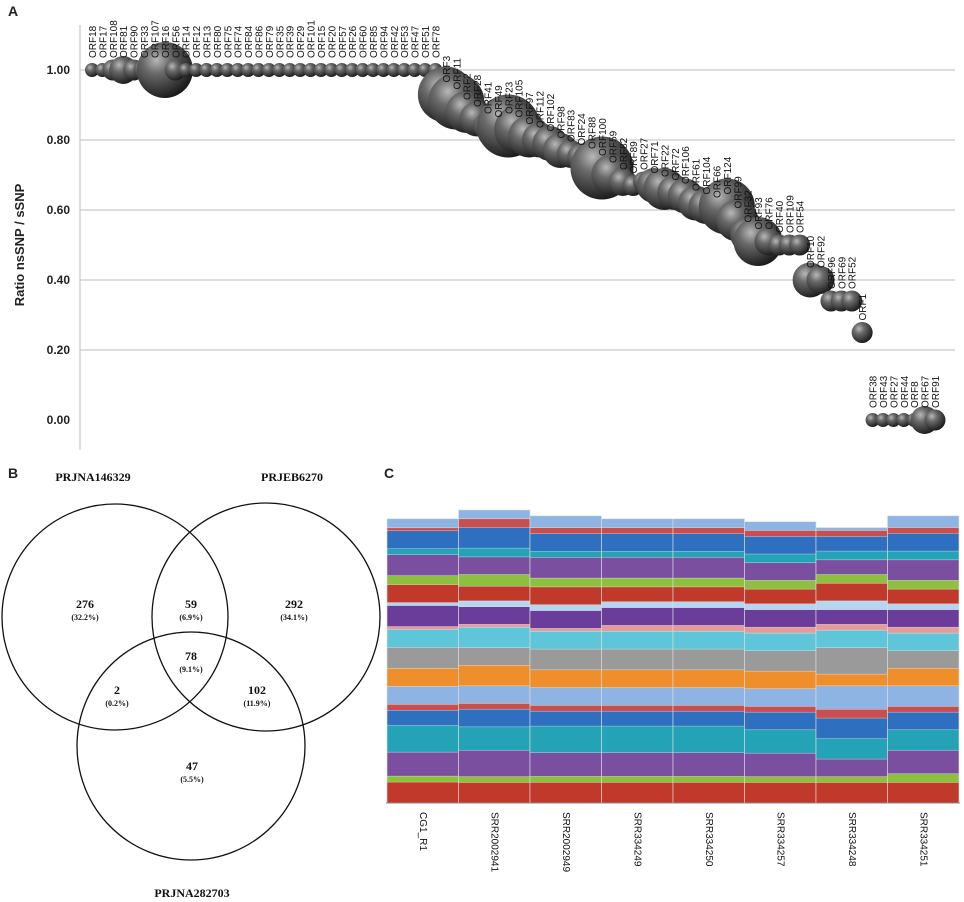  Describe the element at coordinates (728, 175) in the screenshot. I see `orf-label: ORF124` at that location.